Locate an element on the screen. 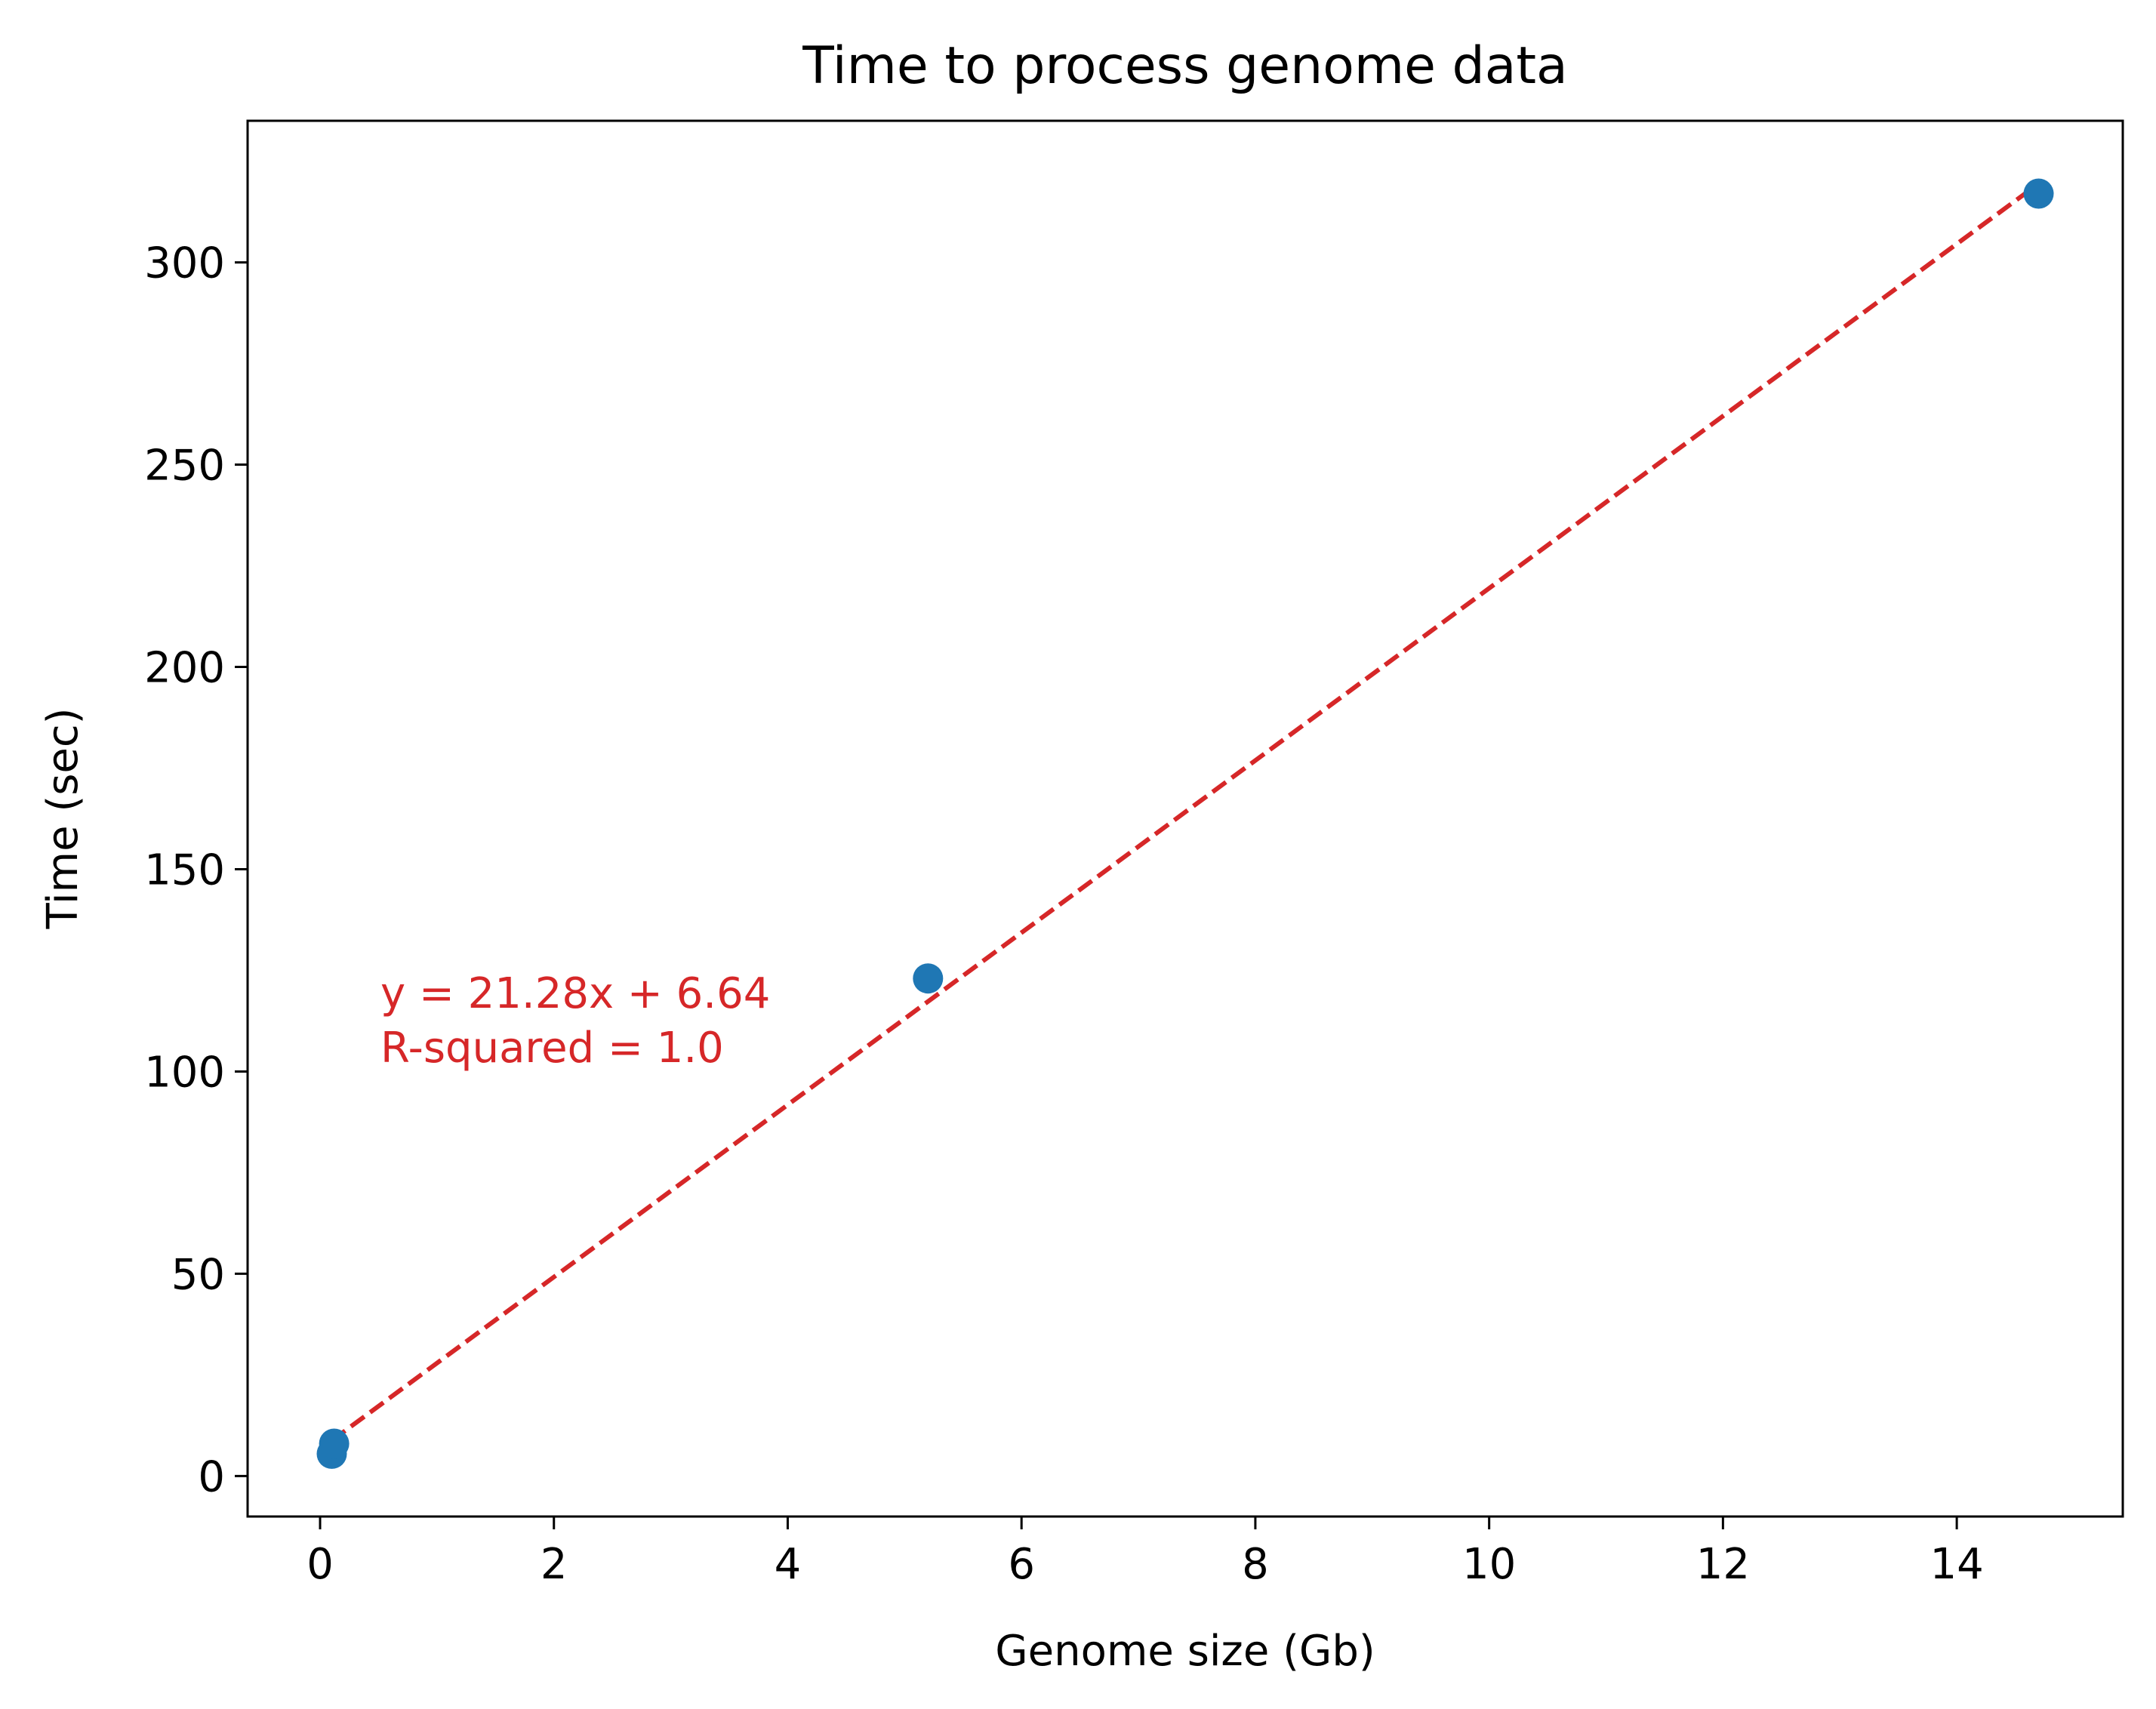 This screenshot has height=1709, width=2156. x-tick-label: 8 is located at coordinates (1255, 1564).